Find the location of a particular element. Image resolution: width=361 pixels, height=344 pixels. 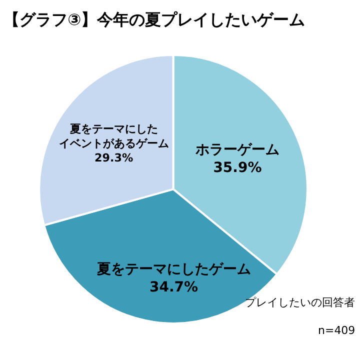

text: プレイしたいの回答者 is located at coordinates (300, 302).